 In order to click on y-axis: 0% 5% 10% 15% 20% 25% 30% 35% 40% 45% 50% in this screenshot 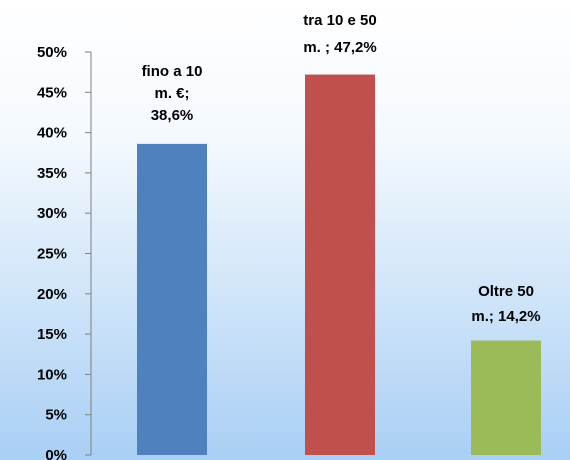, I will do `click(64, 252)`.